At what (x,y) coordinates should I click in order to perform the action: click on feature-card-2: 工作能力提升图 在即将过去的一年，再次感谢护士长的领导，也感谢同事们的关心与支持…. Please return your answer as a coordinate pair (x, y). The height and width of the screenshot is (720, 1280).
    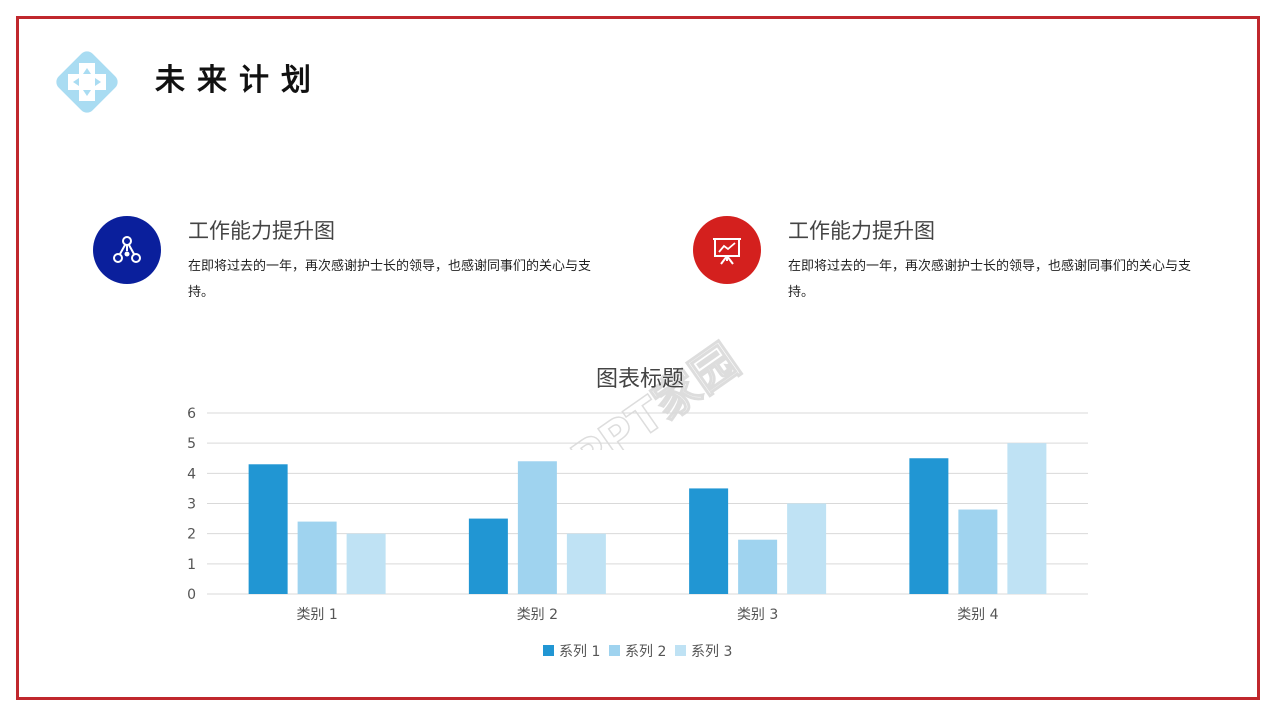
    Looking at the image, I should click on (942, 266).